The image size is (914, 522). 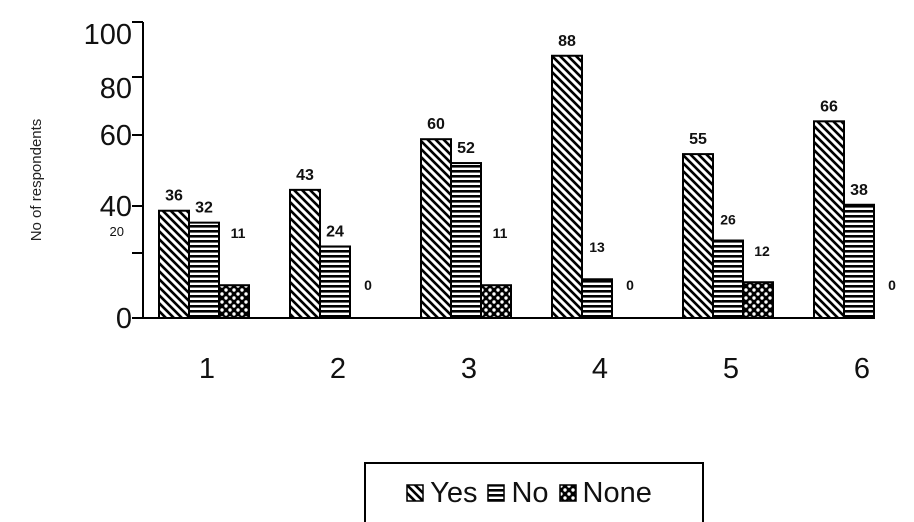 I want to click on y-tick-label: 100, so click(x=108, y=35).